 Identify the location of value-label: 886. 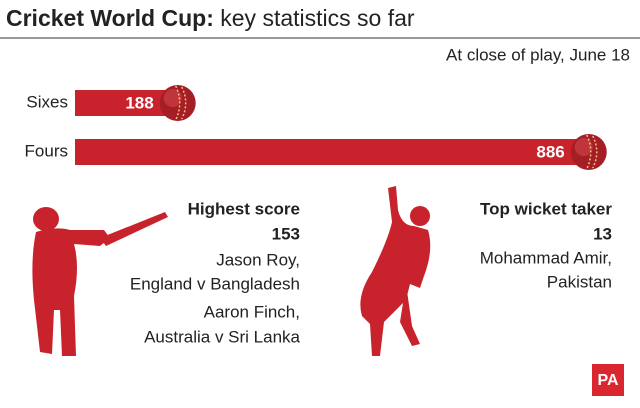
(550, 151).